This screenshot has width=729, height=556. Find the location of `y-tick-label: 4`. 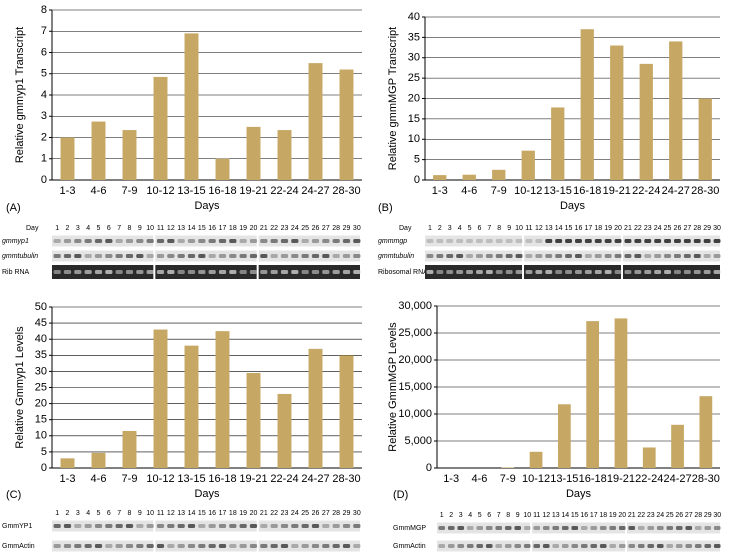

y-tick-label: 4 is located at coordinates (44, 95).